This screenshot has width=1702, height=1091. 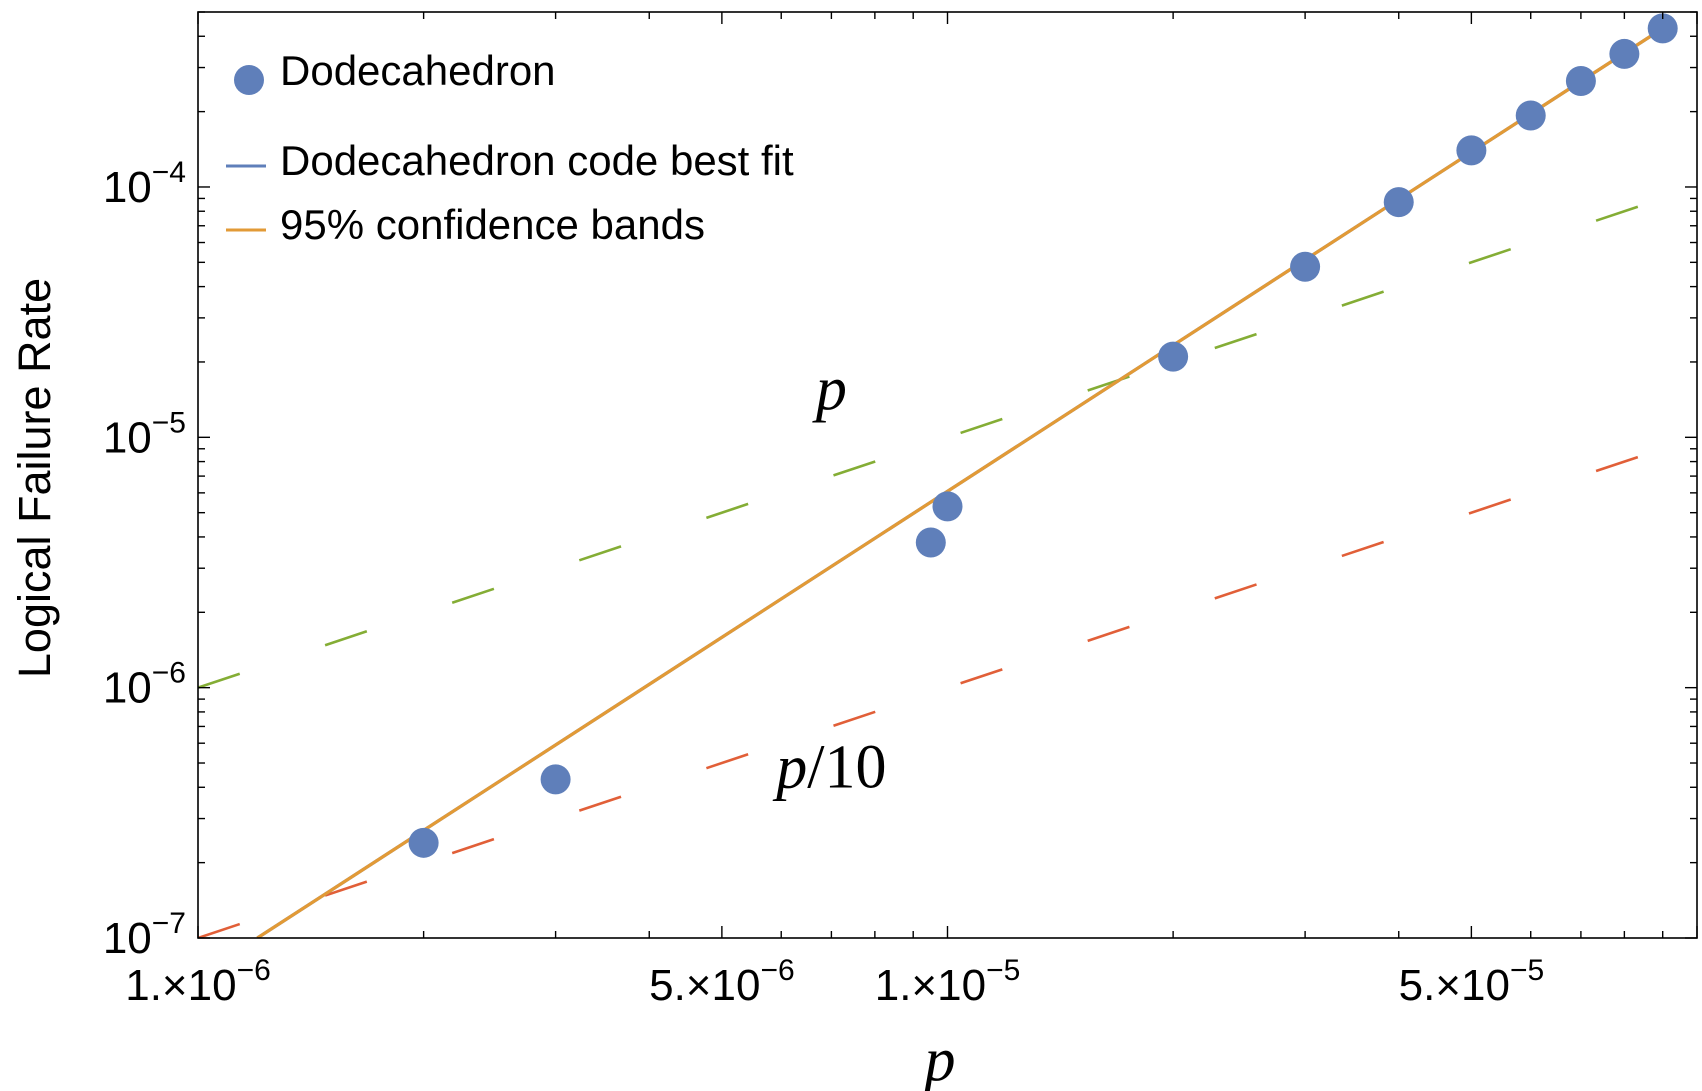 I want to click on annotation-p: p, so click(x=829, y=389).